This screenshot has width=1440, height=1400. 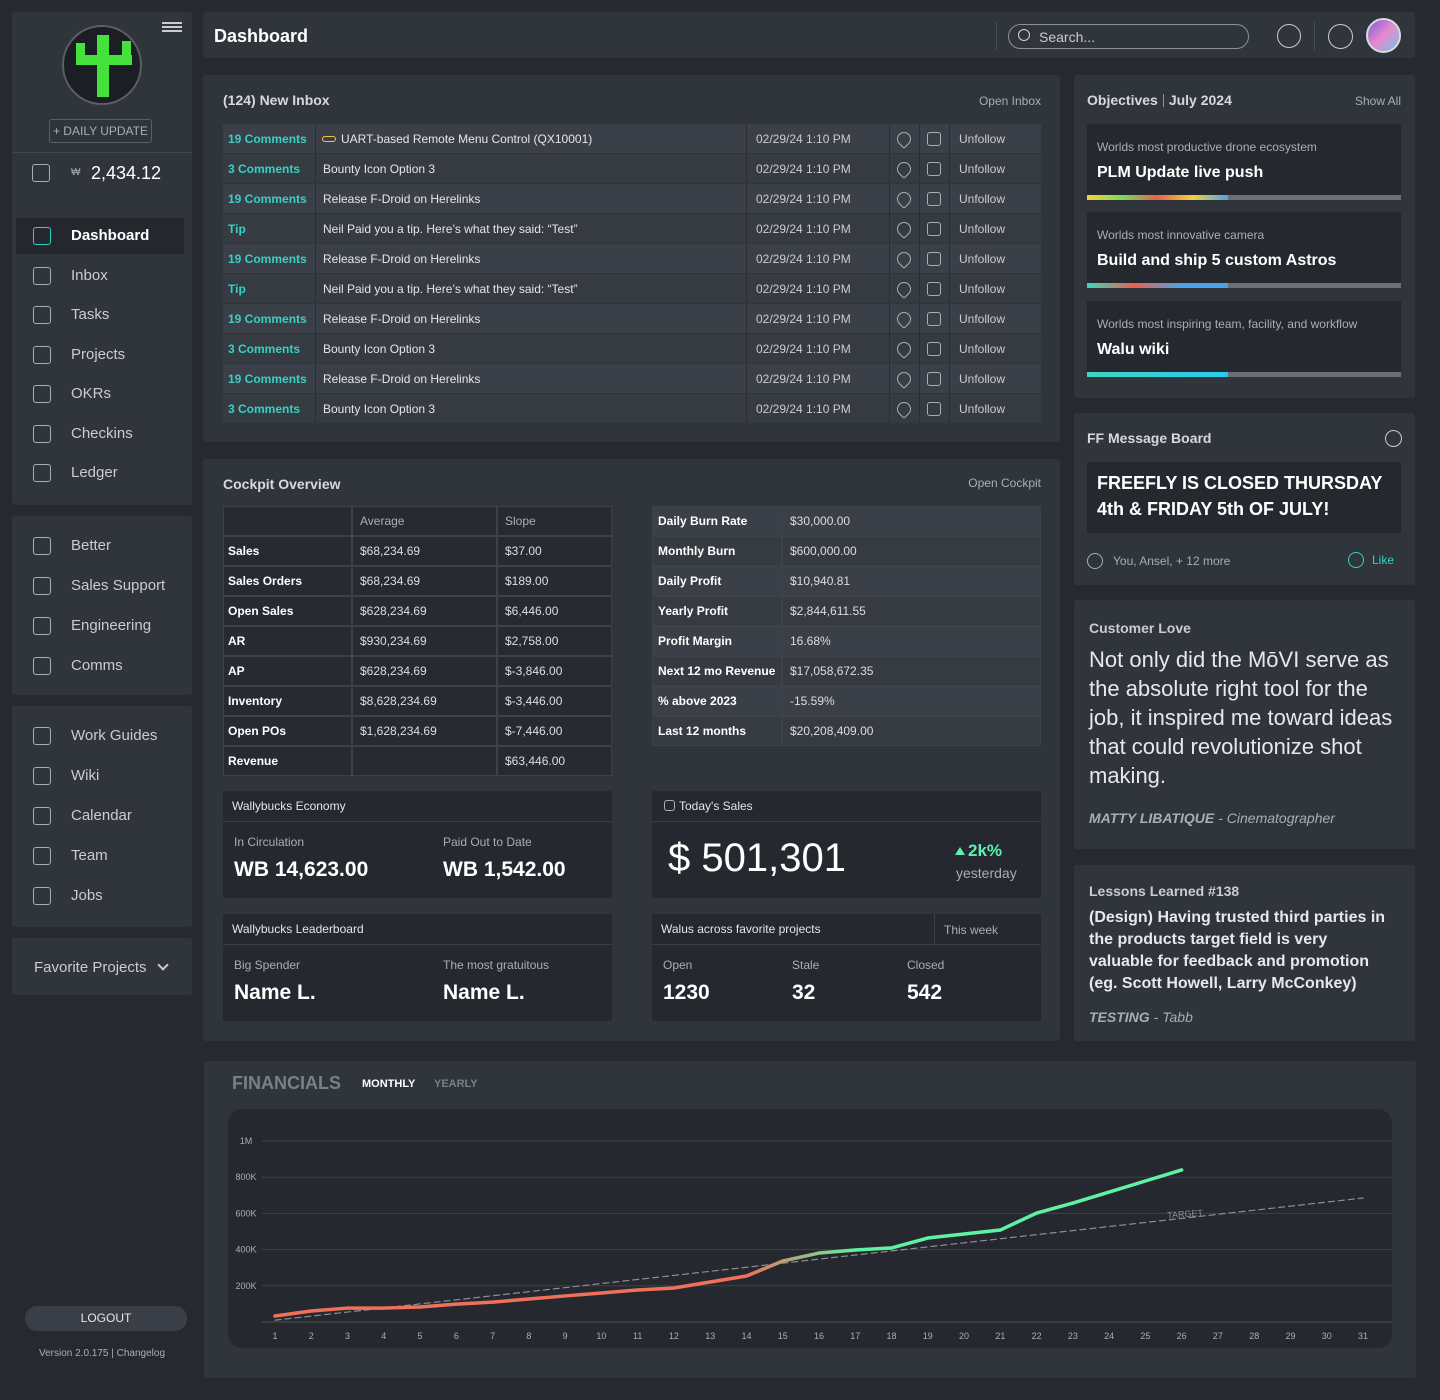 What do you see at coordinates (1024, 35) in the screenshot?
I see `search-icon` at bounding box center [1024, 35].